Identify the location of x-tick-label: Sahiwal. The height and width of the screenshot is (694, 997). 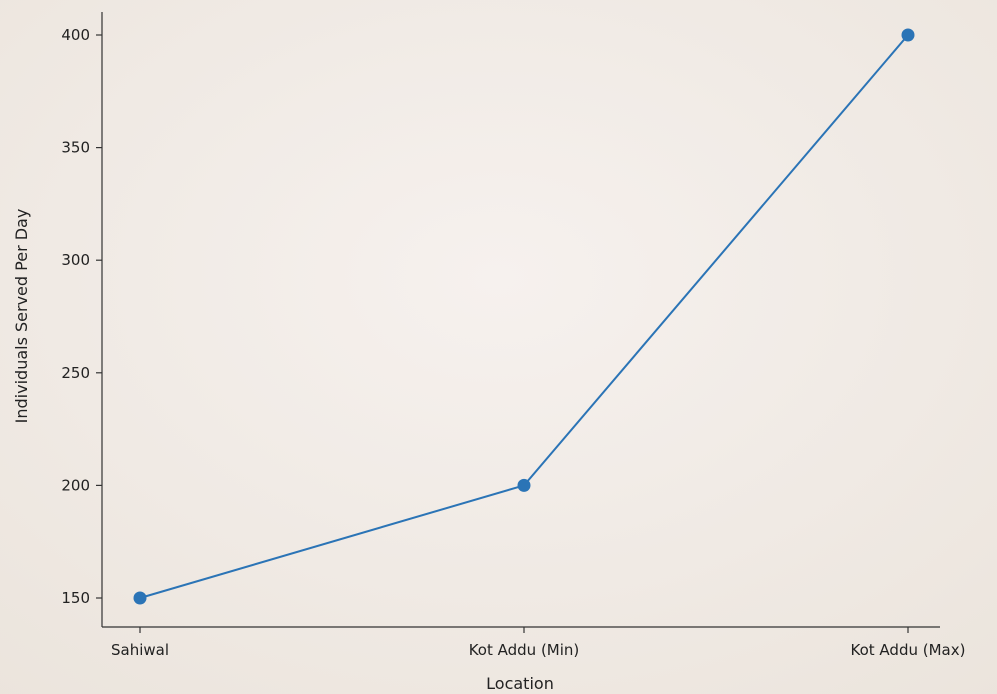
(140, 650).